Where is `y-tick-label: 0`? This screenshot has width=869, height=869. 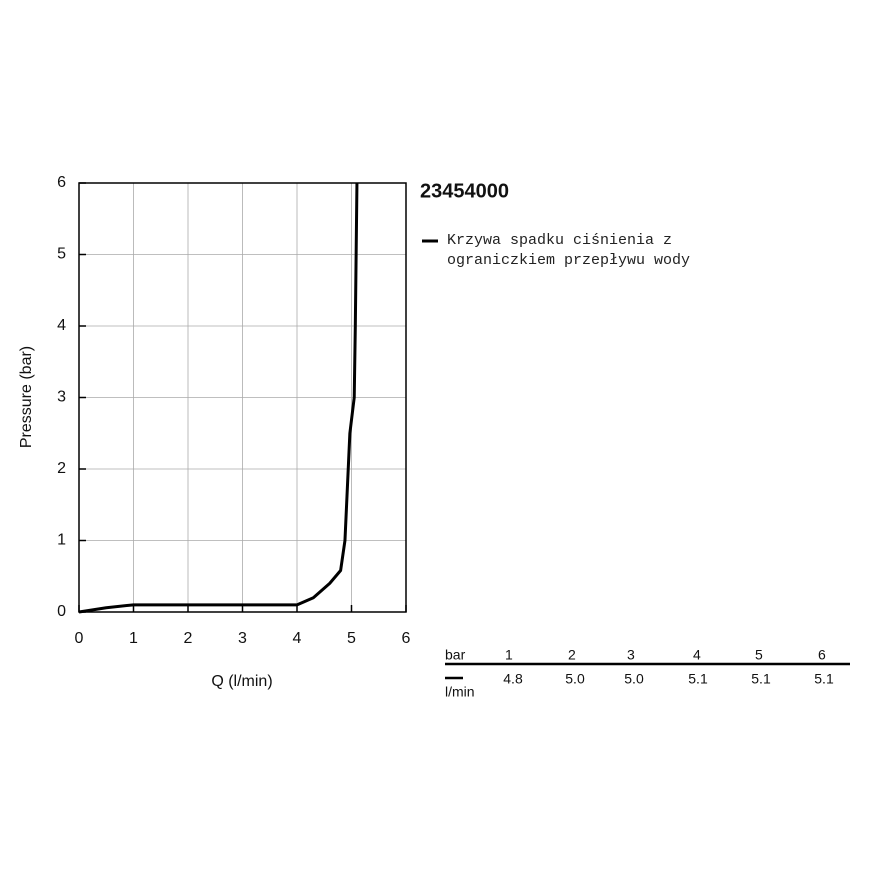 y-tick-label: 0 is located at coordinates (61, 611).